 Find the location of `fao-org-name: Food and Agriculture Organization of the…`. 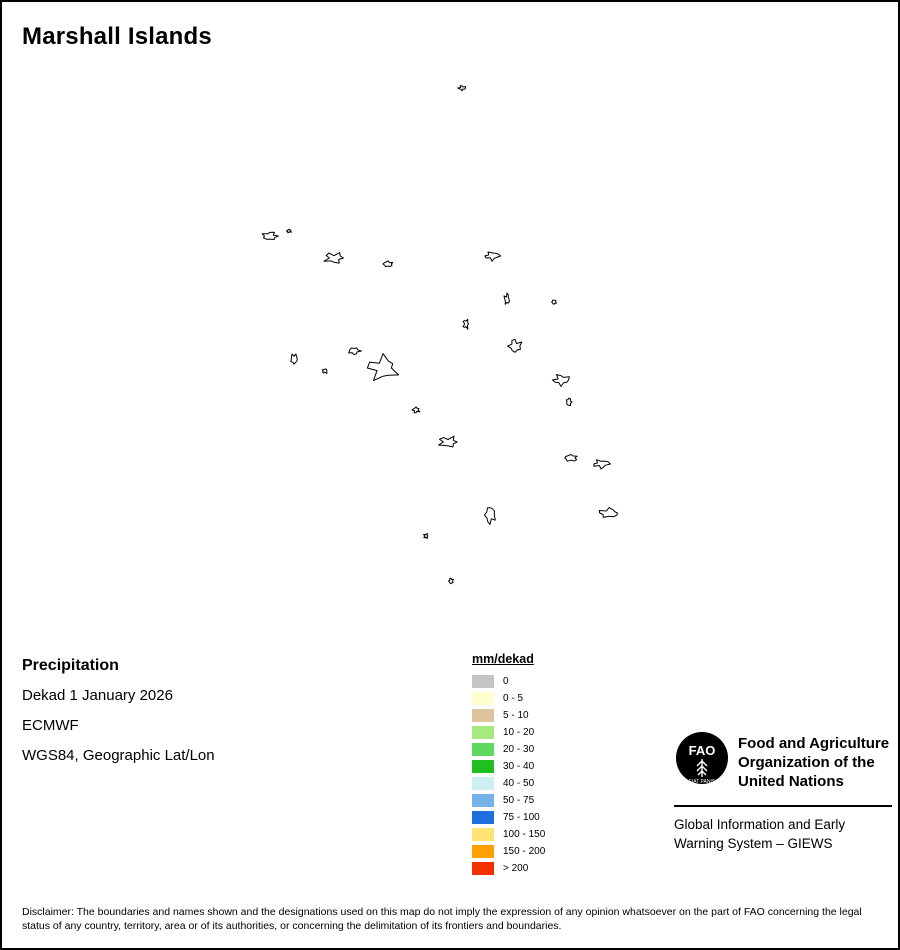

fao-org-name: Food and Agriculture Organization of the… is located at coordinates (813, 760).